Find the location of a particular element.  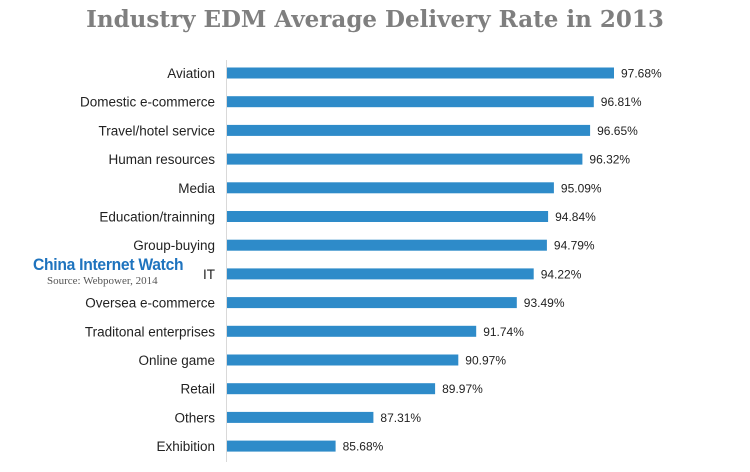

value-label: 96.65% is located at coordinates (617, 131).